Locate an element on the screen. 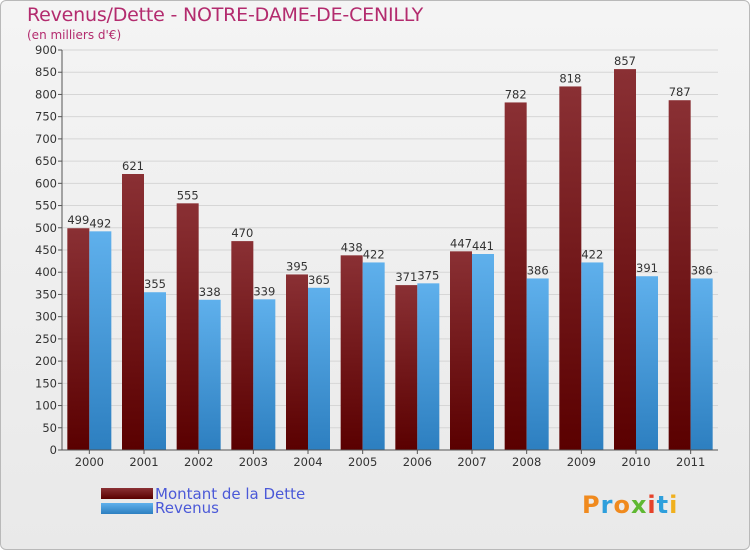  logo-letter: r is located at coordinates (607, 505).